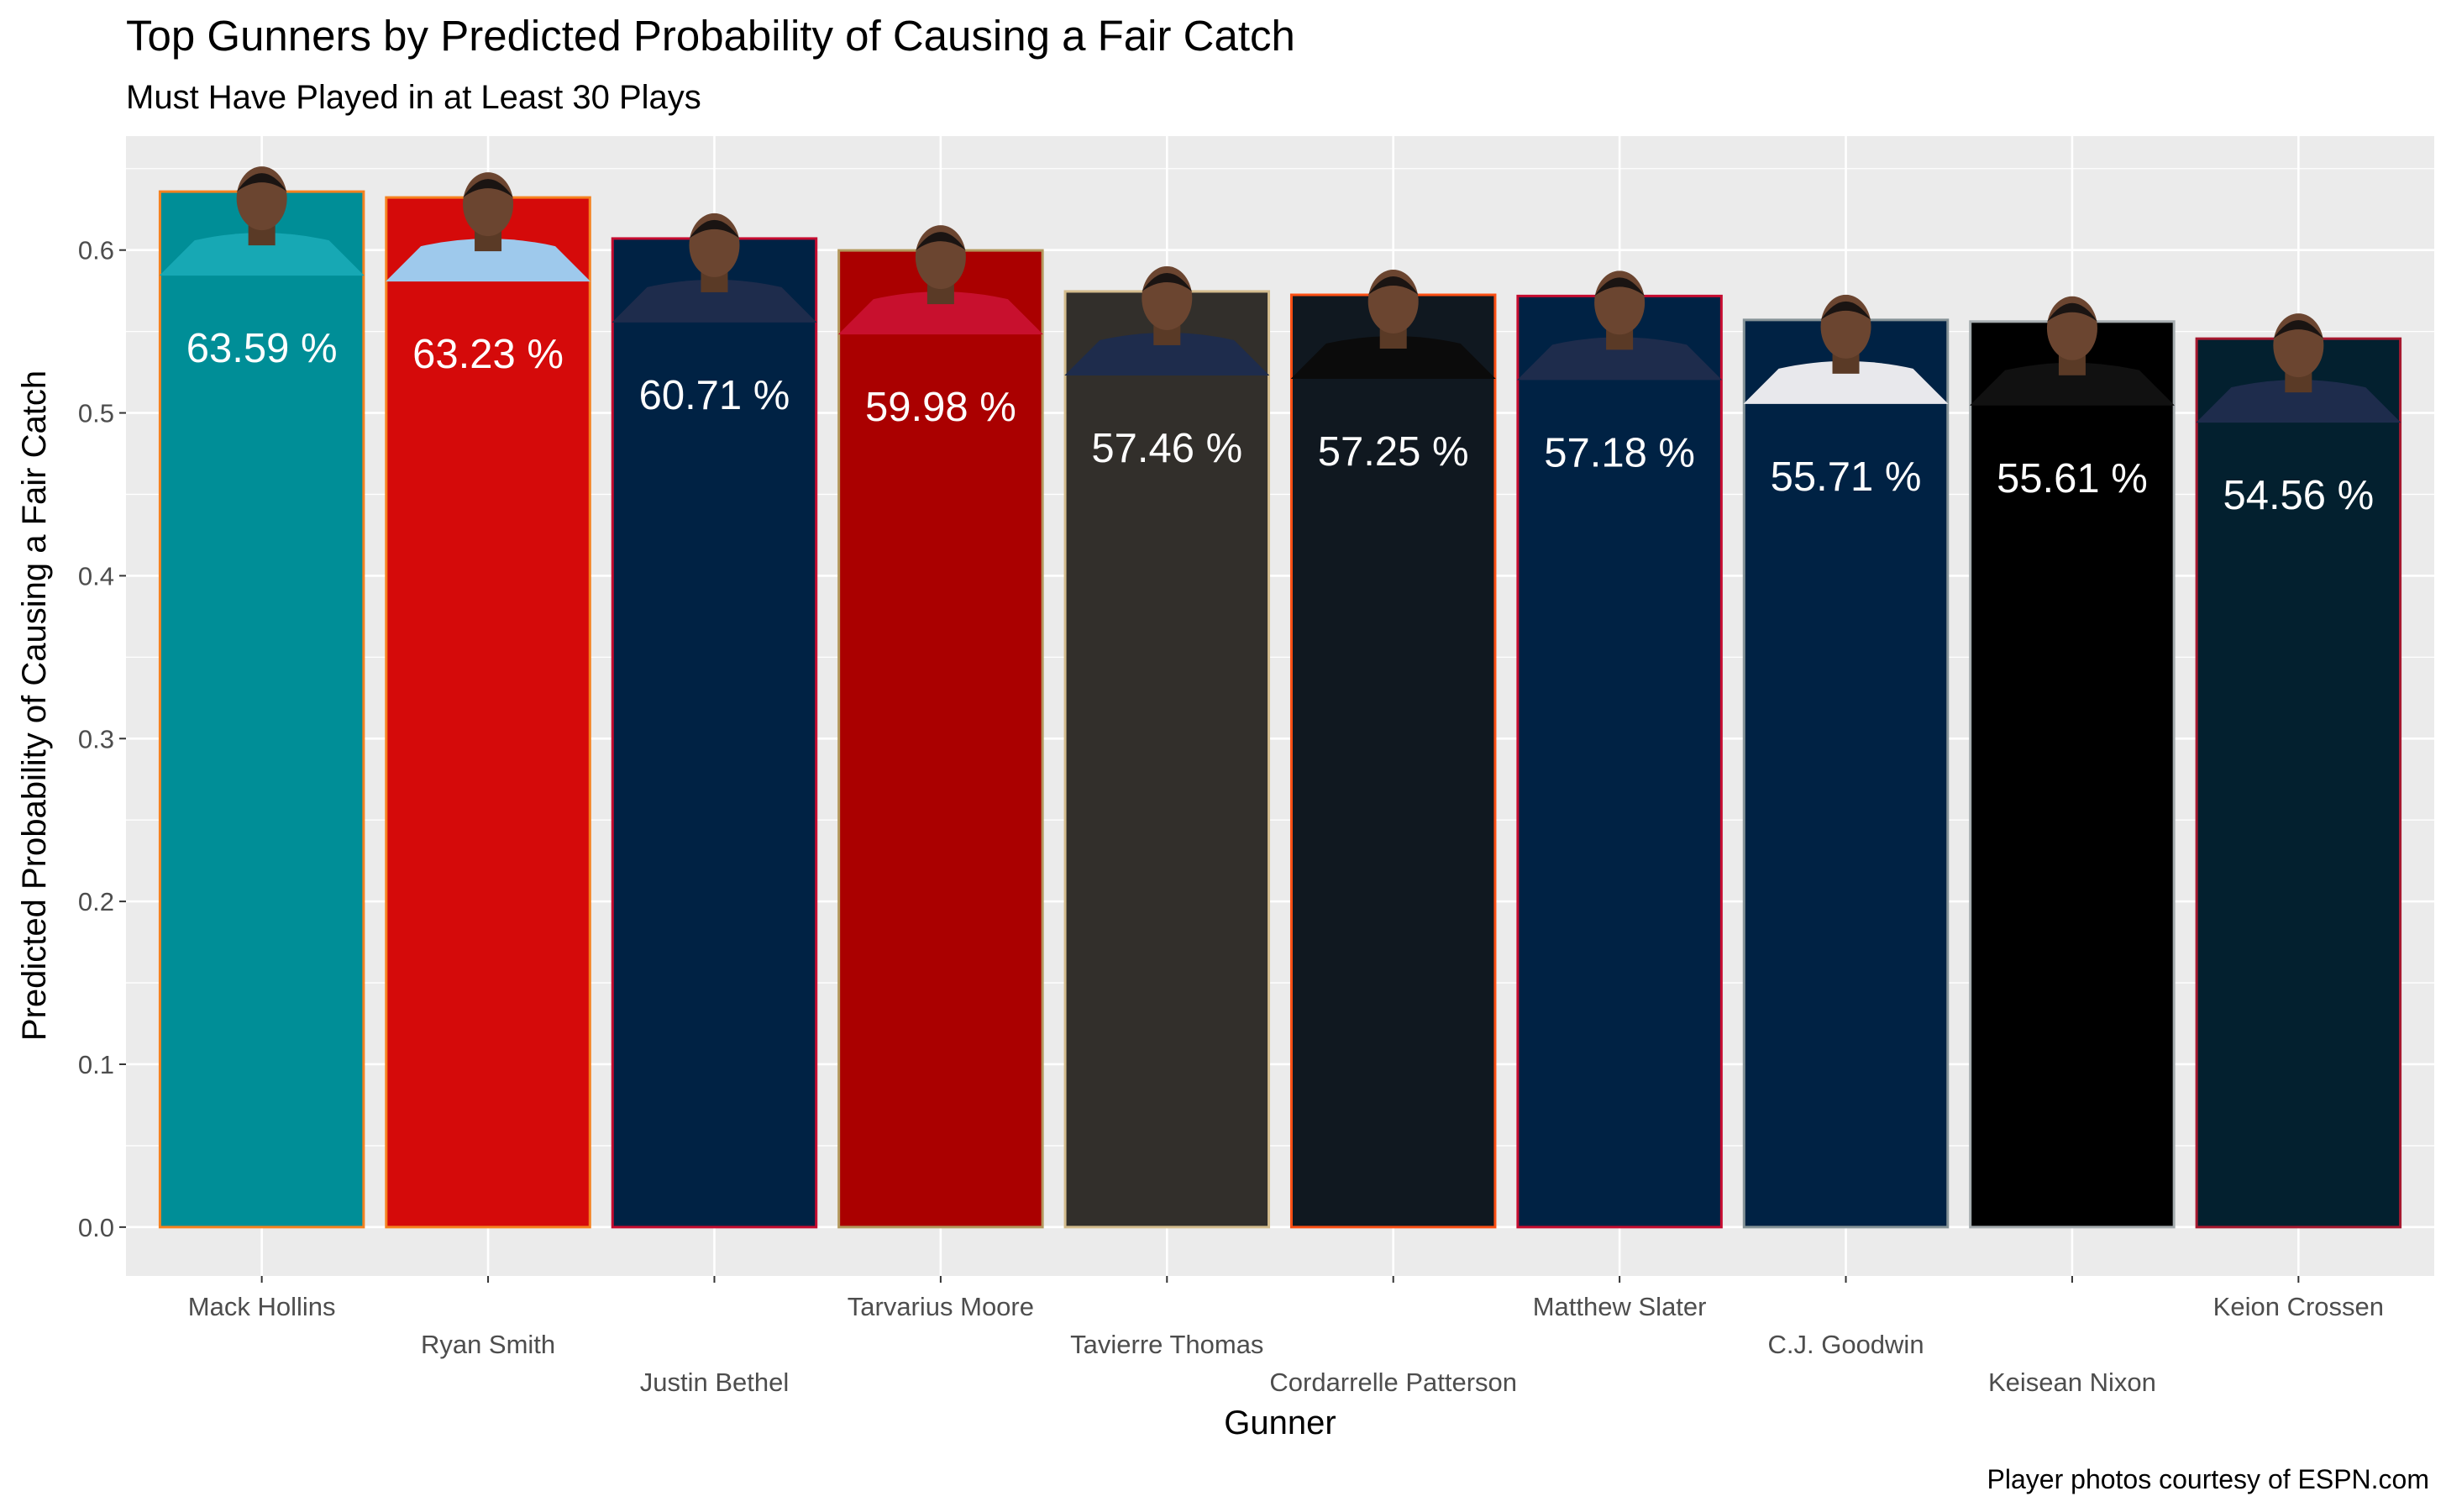 The height and width of the screenshot is (1512, 2446). I want to click on bar-value-label: 55.61 %, so click(2073, 478).